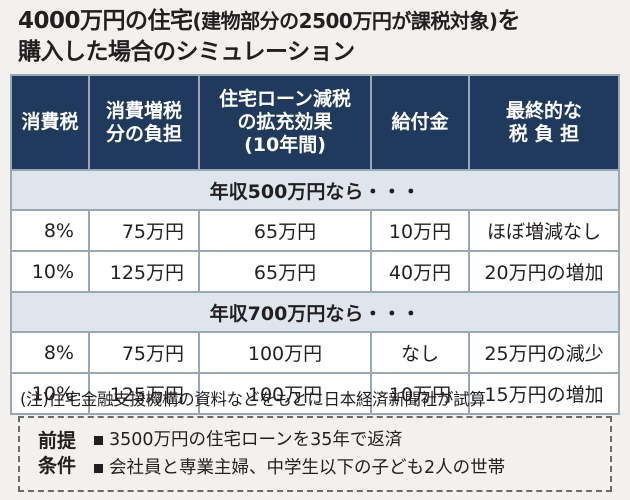 The width and height of the screenshot is (630, 500). I want to click on group-label-500: 年収500万円なら・・・, so click(315, 189).